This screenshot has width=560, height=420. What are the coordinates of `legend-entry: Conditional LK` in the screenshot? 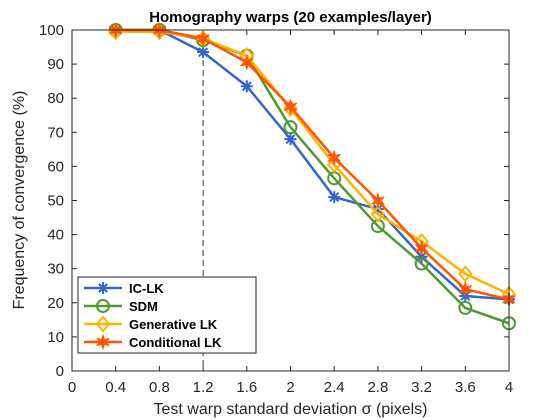 It's located at (153, 342).